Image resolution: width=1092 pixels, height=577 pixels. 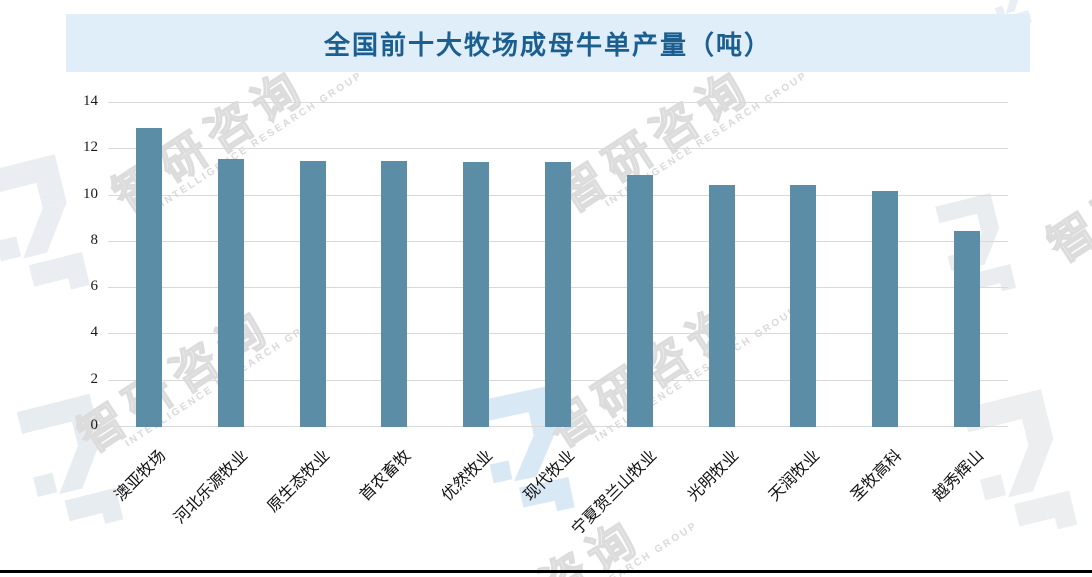 What do you see at coordinates (94, 286) in the screenshot?
I see `y-tick-label: 6` at bounding box center [94, 286].